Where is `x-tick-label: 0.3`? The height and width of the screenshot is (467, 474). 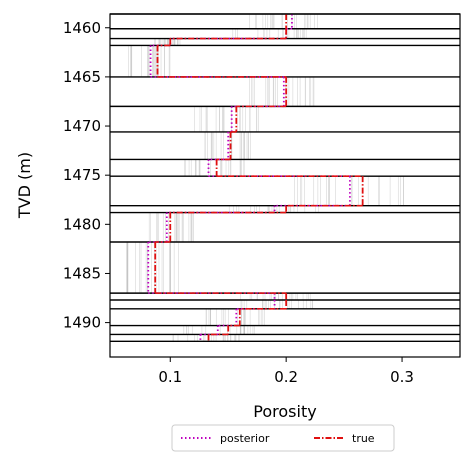
x-tick-label: 0.3 is located at coordinates (402, 377).